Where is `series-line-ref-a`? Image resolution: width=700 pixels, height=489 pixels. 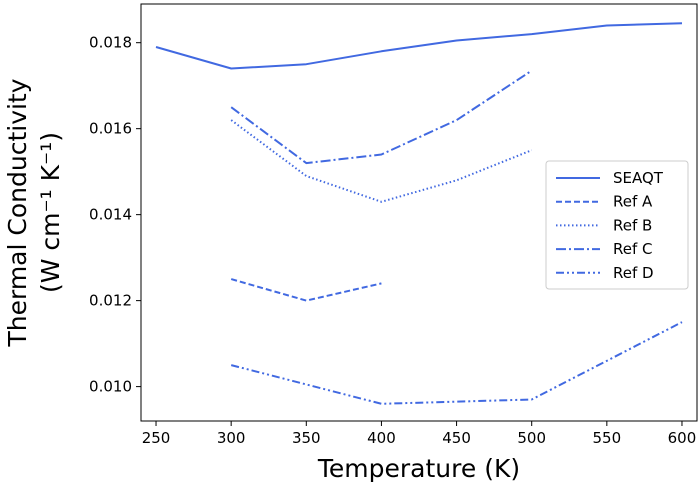 series-line-ref-a is located at coordinates (306, 290).